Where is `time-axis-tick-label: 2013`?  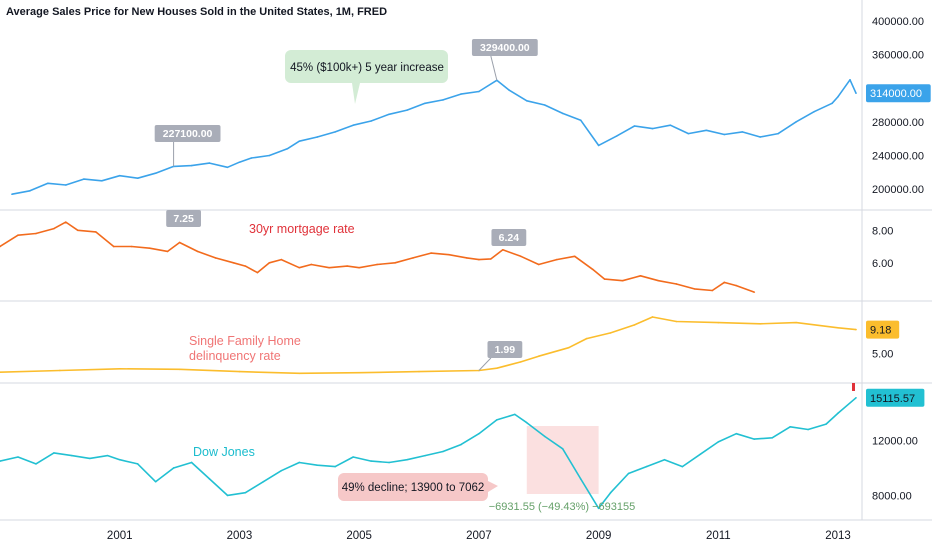 time-axis-tick-label: 2013 is located at coordinates (838, 536).